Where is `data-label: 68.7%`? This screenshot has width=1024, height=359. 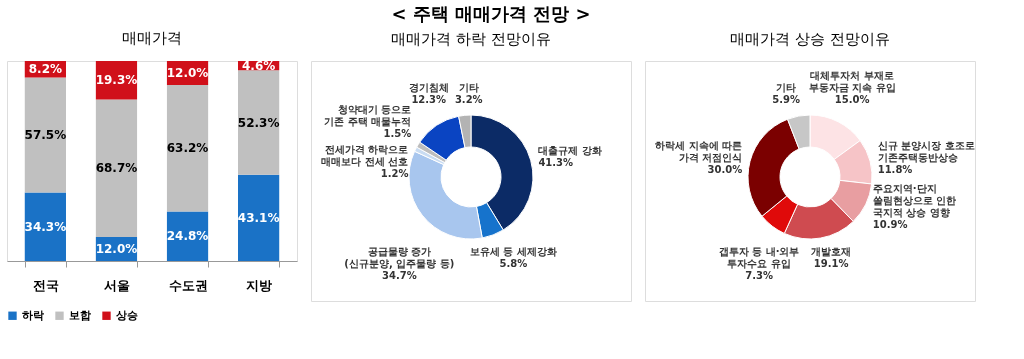 data-label: 68.7% is located at coordinates (116, 168).